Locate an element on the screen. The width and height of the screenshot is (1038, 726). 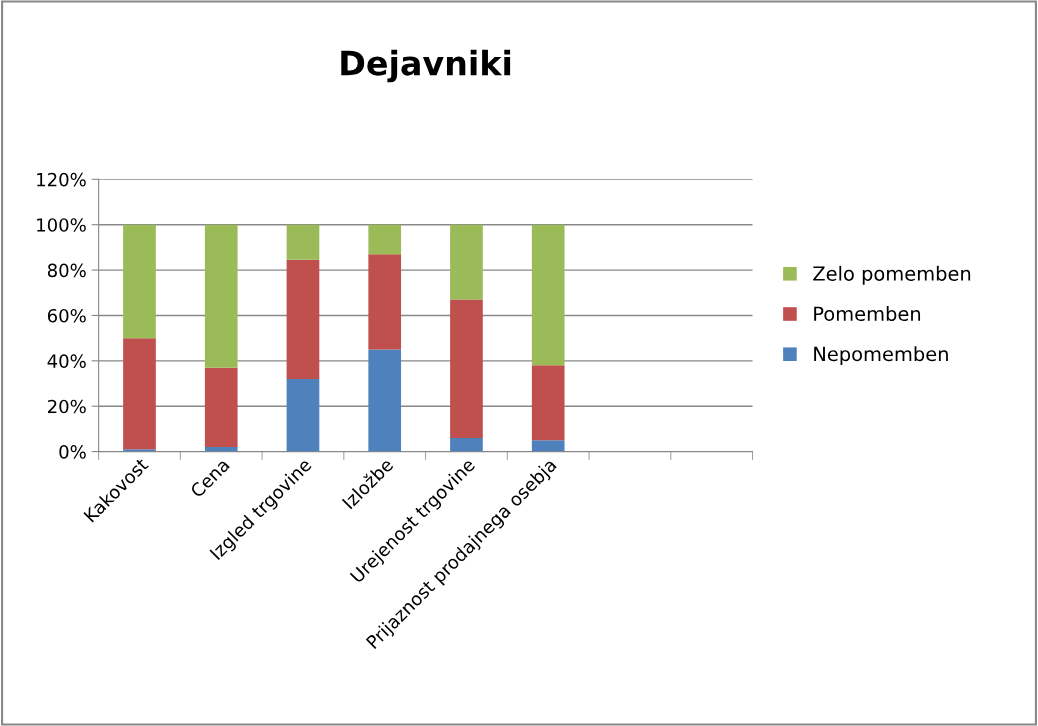
y-tick-label: 40% is located at coordinates (66, 361).